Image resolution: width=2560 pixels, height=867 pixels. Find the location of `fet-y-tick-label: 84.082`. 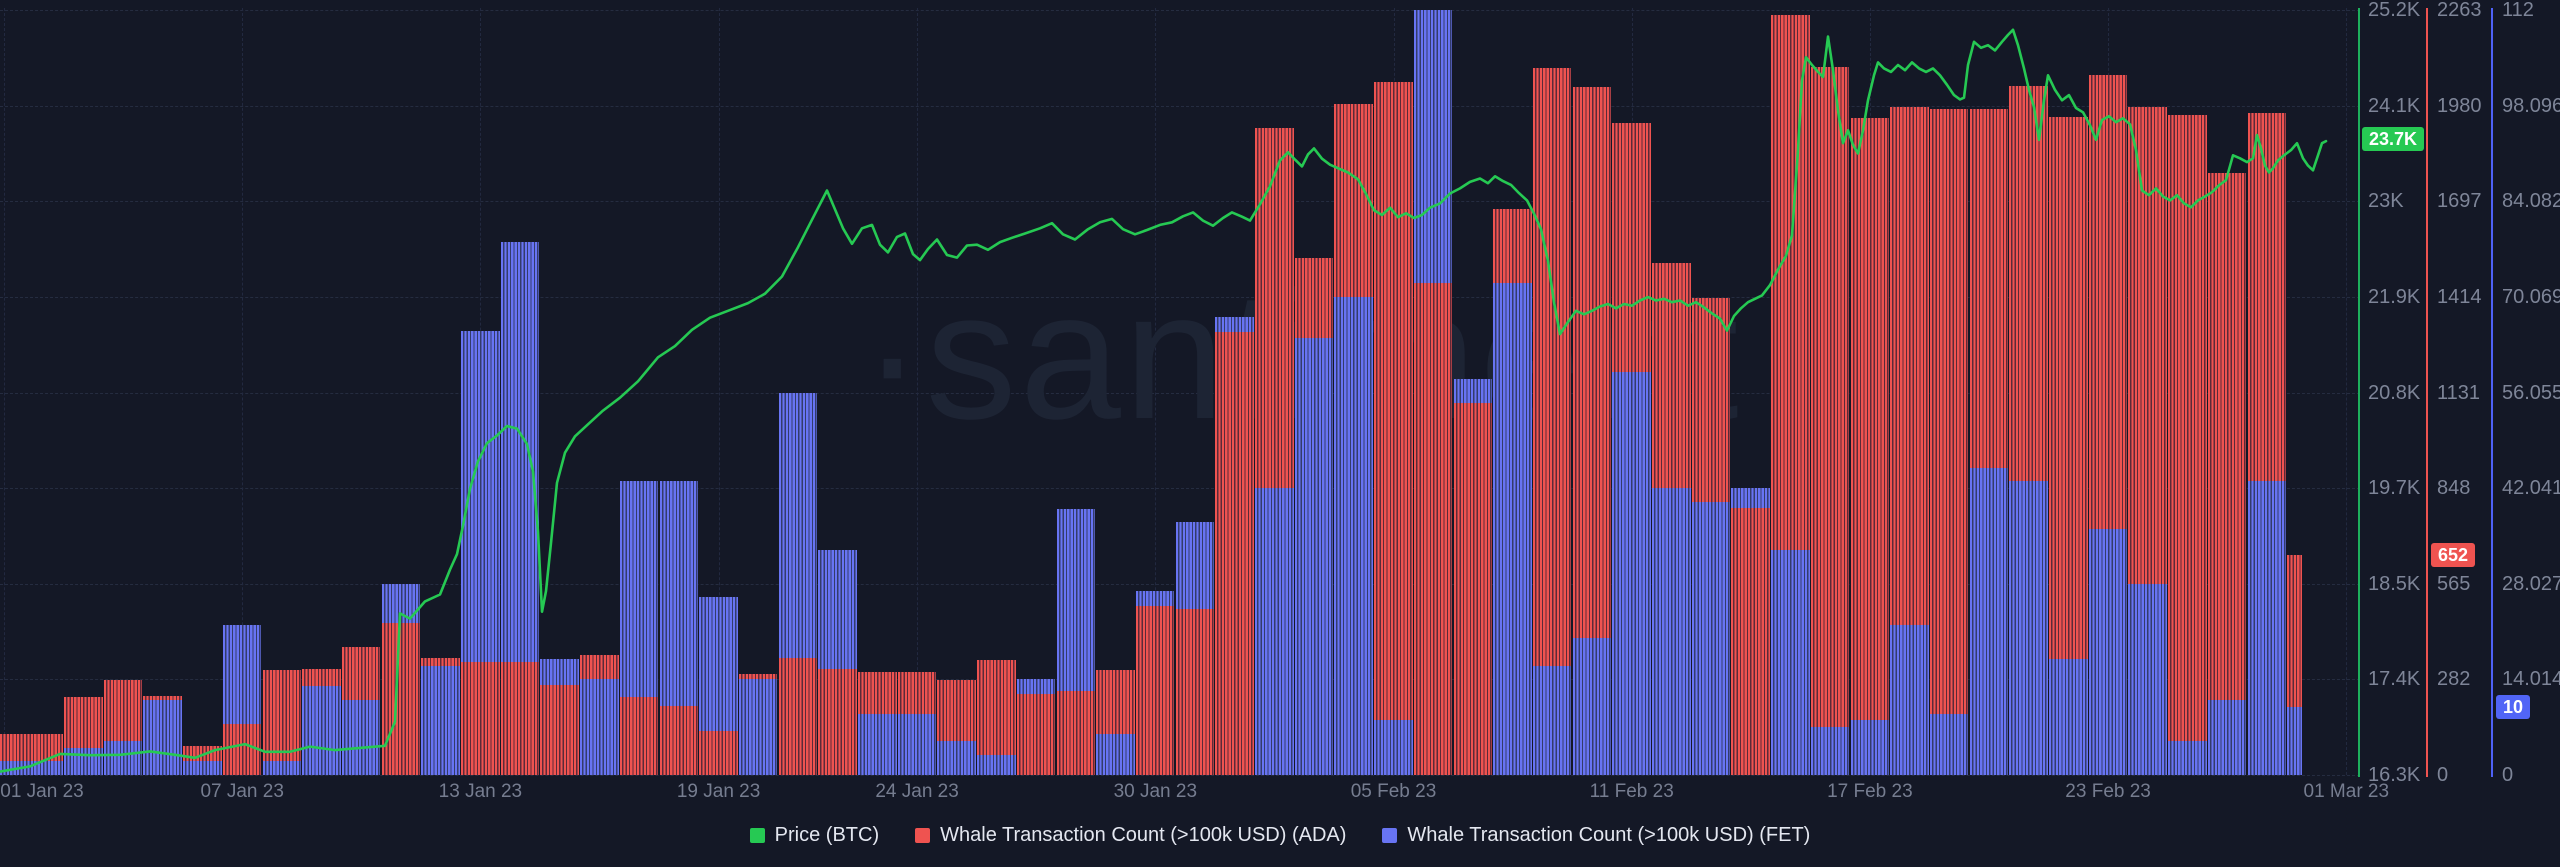

fet-y-tick-label: 84.082 is located at coordinates (2531, 201).